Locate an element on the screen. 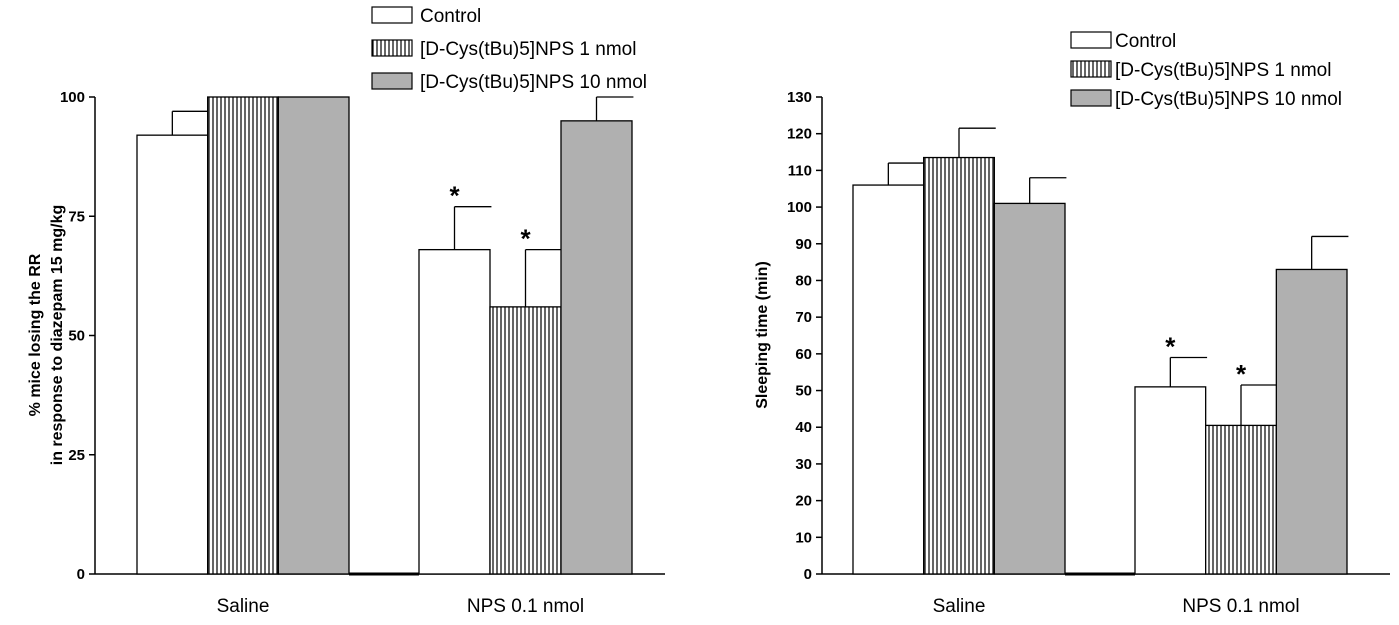 This screenshot has width=1399, height=625. y-tick-label: 70 is located at coordinates (803, 317).